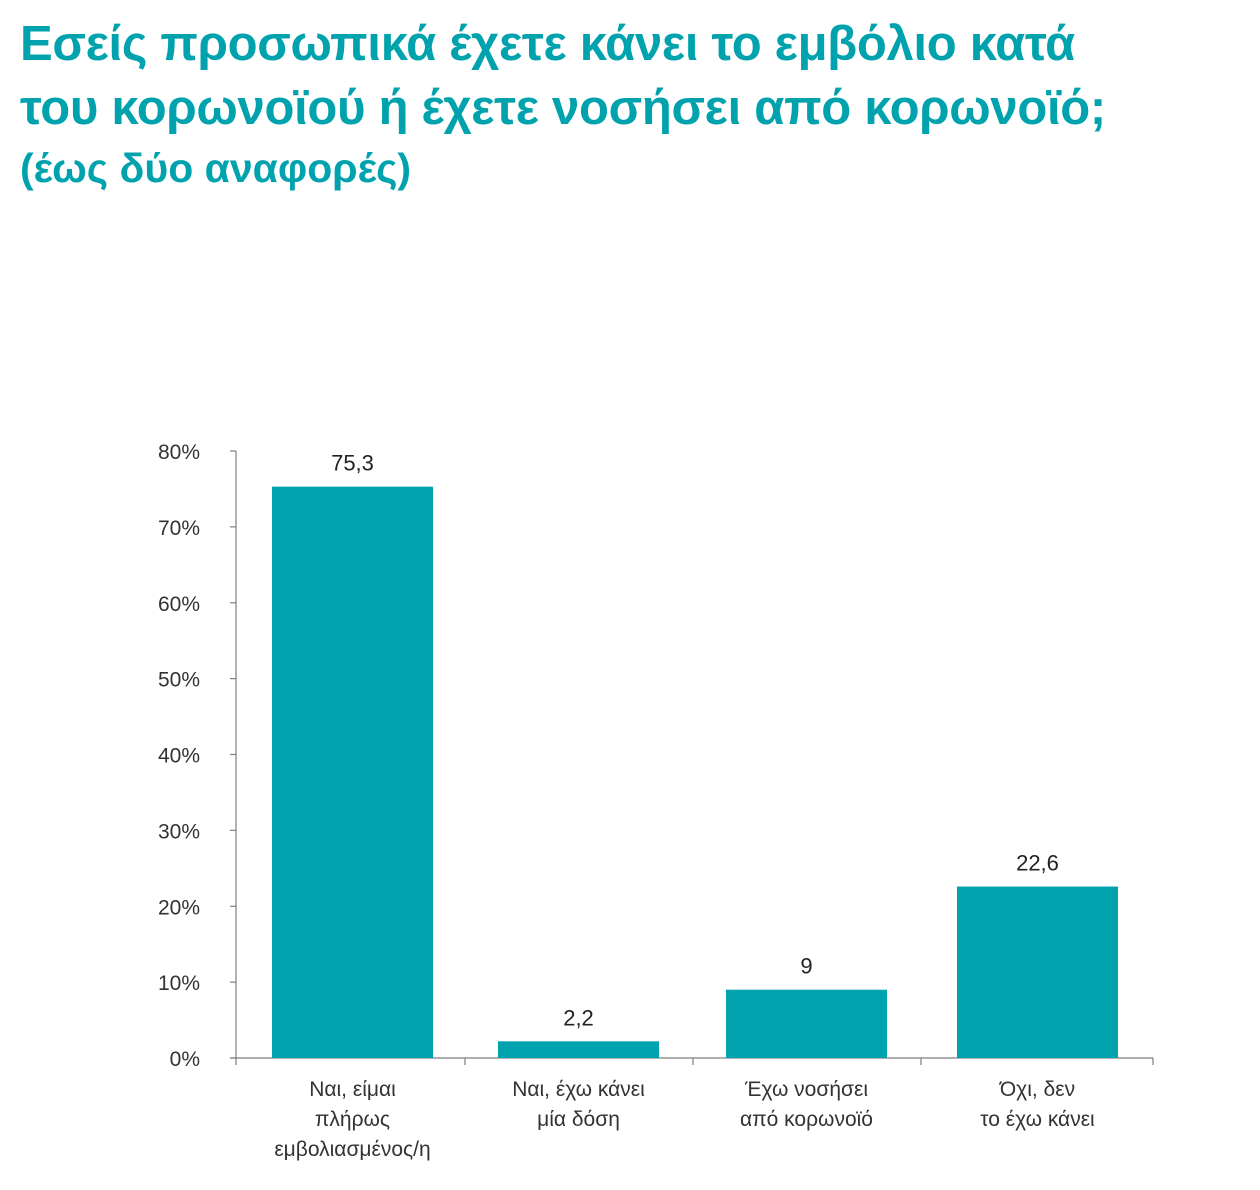 The width and height of the screenshot is (1260, 1190). What do you see at coordinates (1037, 1089) in the screenshot?
I see `x-category-label: Όχι, δεν` at bounding box center [1037, 1089].